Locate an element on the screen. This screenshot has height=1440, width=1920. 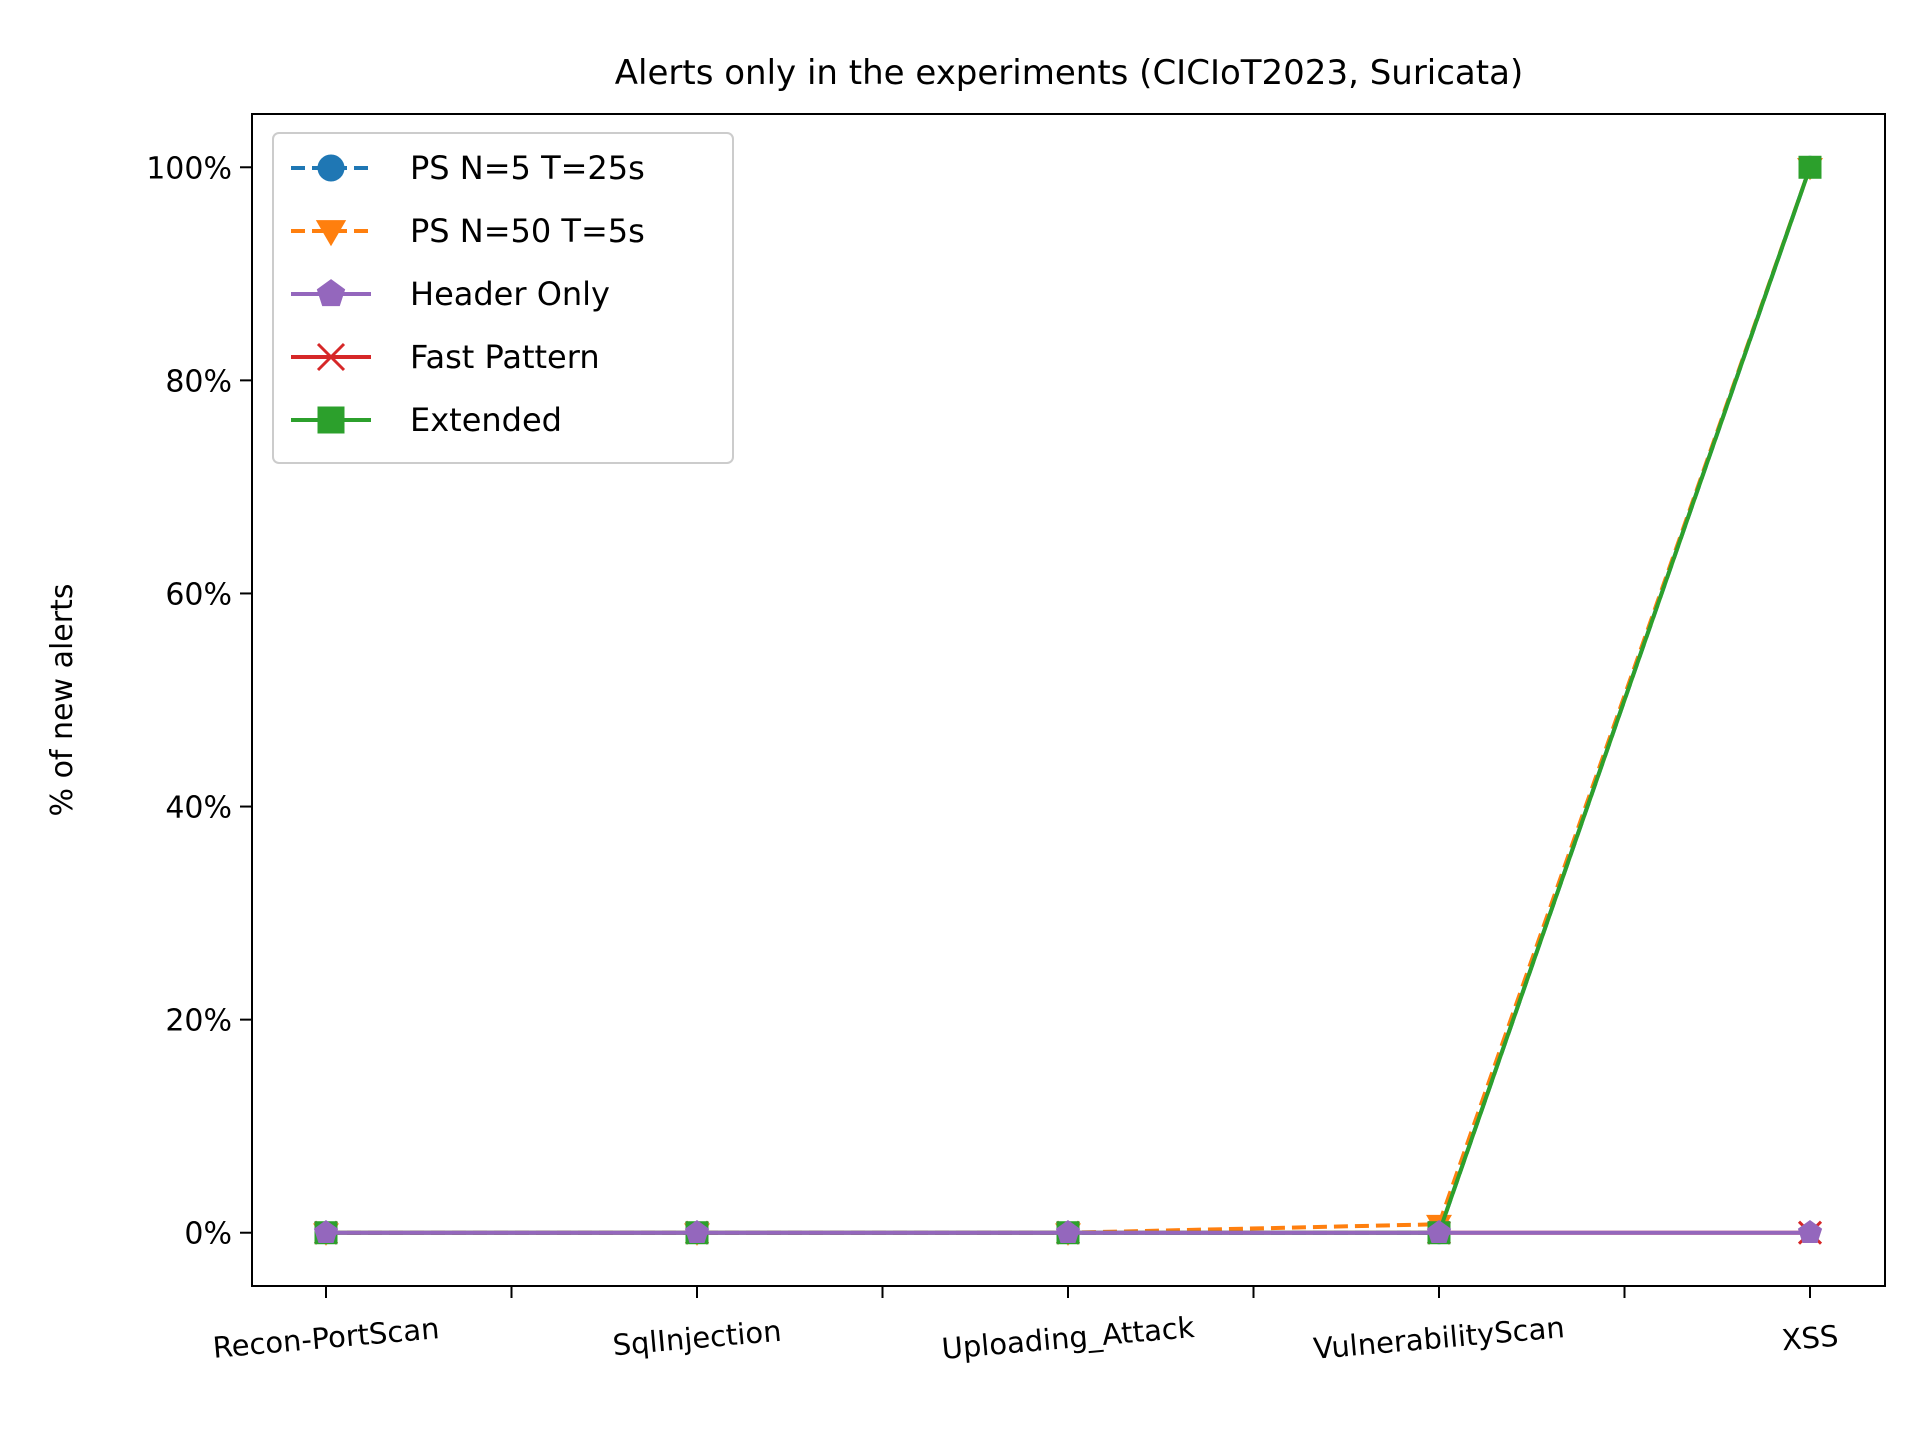
legend-entry: Fast Pattern is located at coordinates (445, 357).